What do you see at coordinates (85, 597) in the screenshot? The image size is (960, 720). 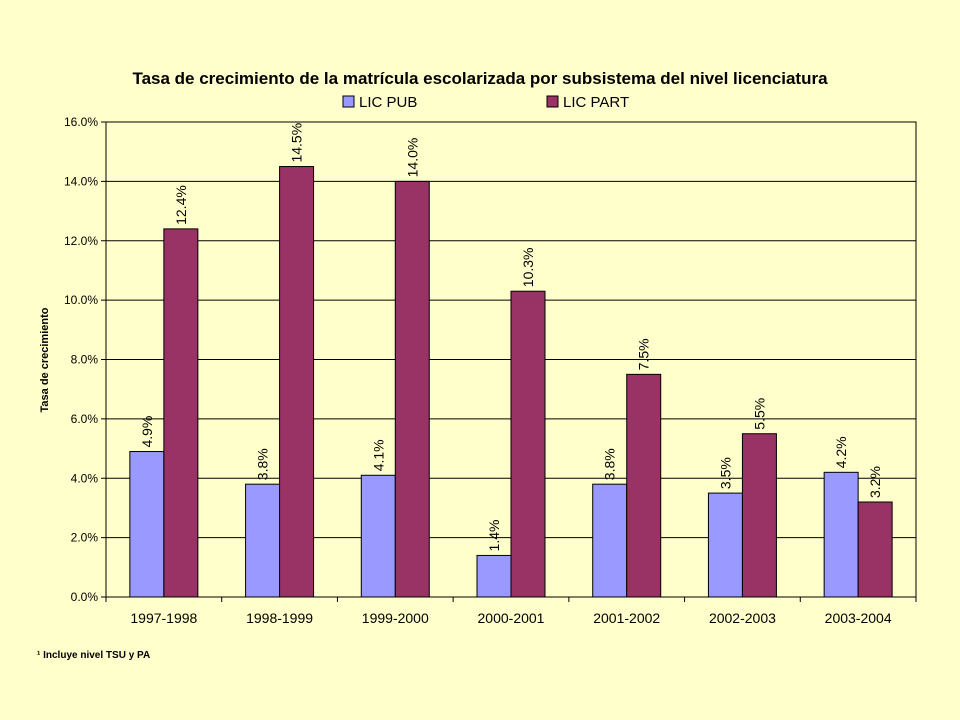 I see `y-tick-label: 0.0%` at bounding box center [85, 597].